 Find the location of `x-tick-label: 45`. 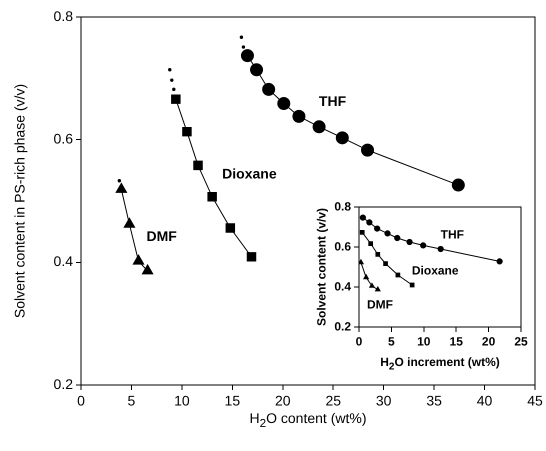

x-tick-label: 45 is located at coordinates (535, 400).